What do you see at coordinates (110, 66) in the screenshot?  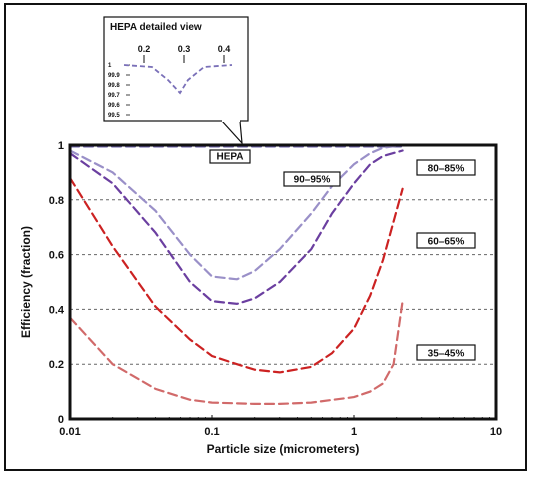 I see `inset-y-tick-label: 1` at bounding box center [110, 66].